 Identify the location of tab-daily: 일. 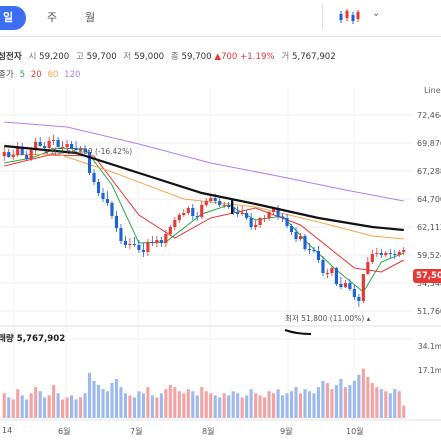
(13, 18).